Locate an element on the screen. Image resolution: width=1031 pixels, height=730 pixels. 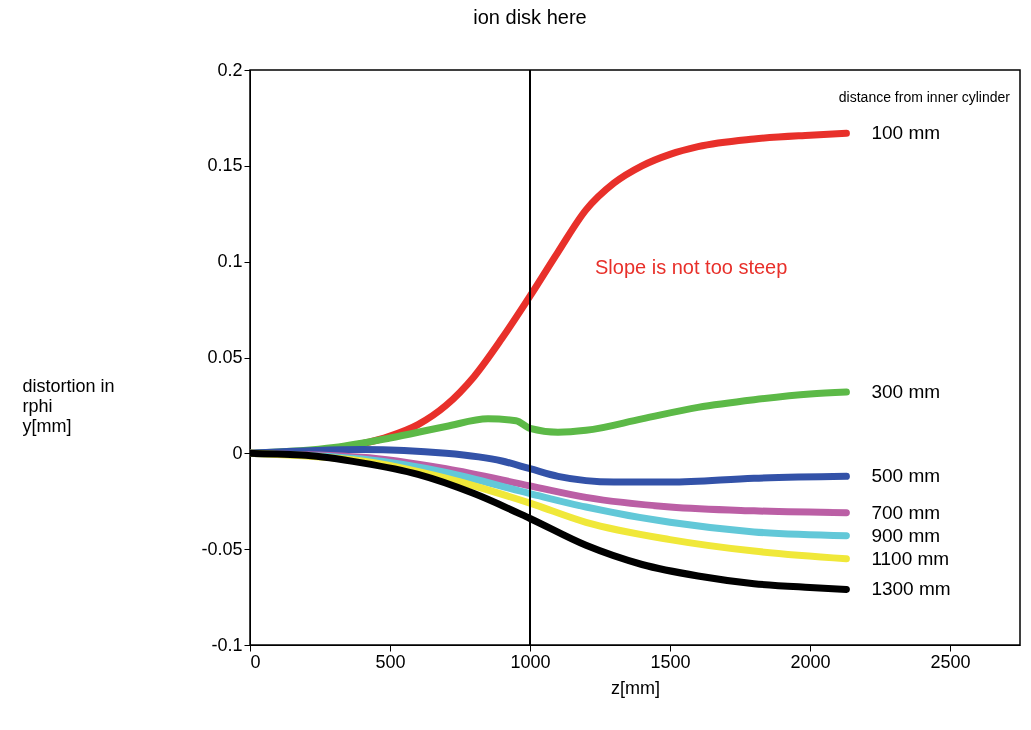
y-tick-label: -0.1 is located at coordinates (227, 644).